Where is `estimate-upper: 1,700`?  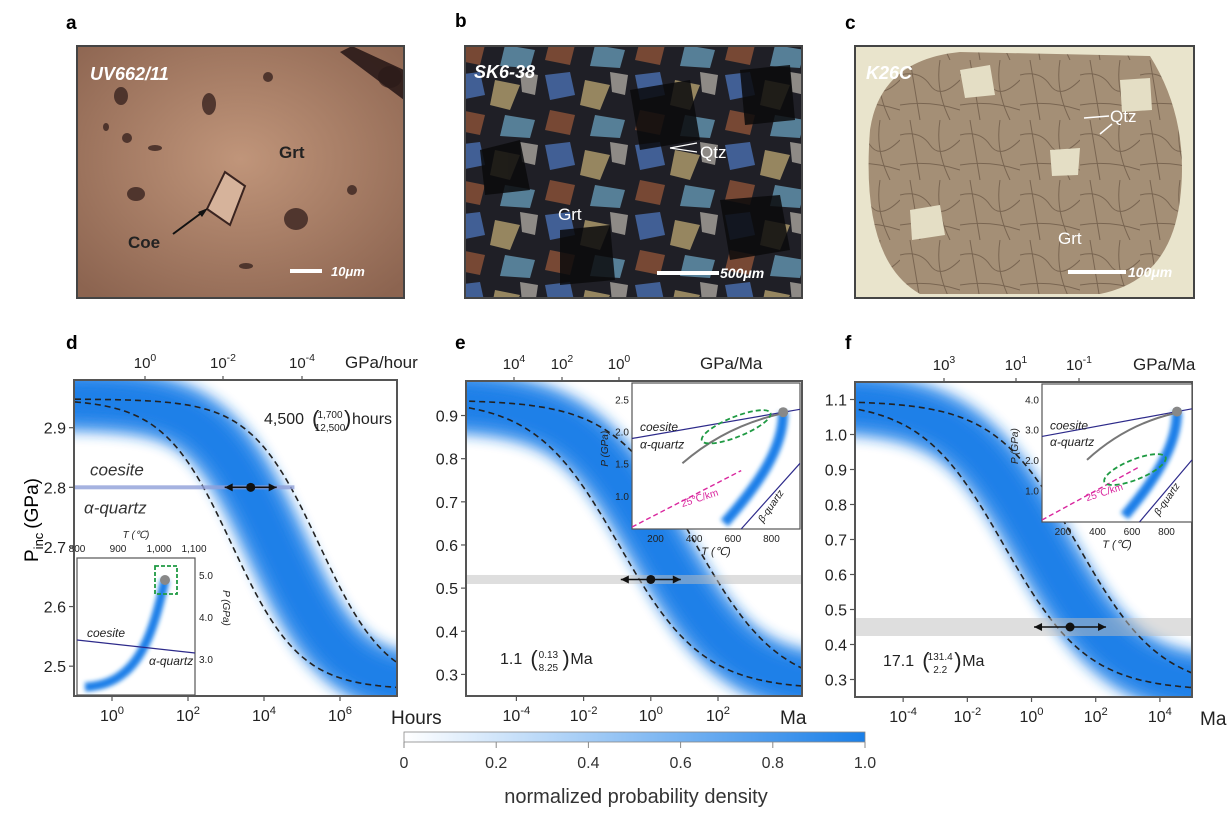
estimate-upper: 1,700 is located at coordinates (329, 415).